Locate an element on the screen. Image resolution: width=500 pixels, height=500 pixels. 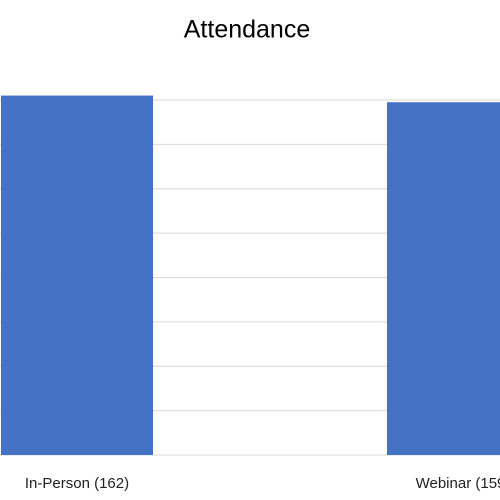
x-tick-label: In-Person (162) is located at coordinates (77, 483).